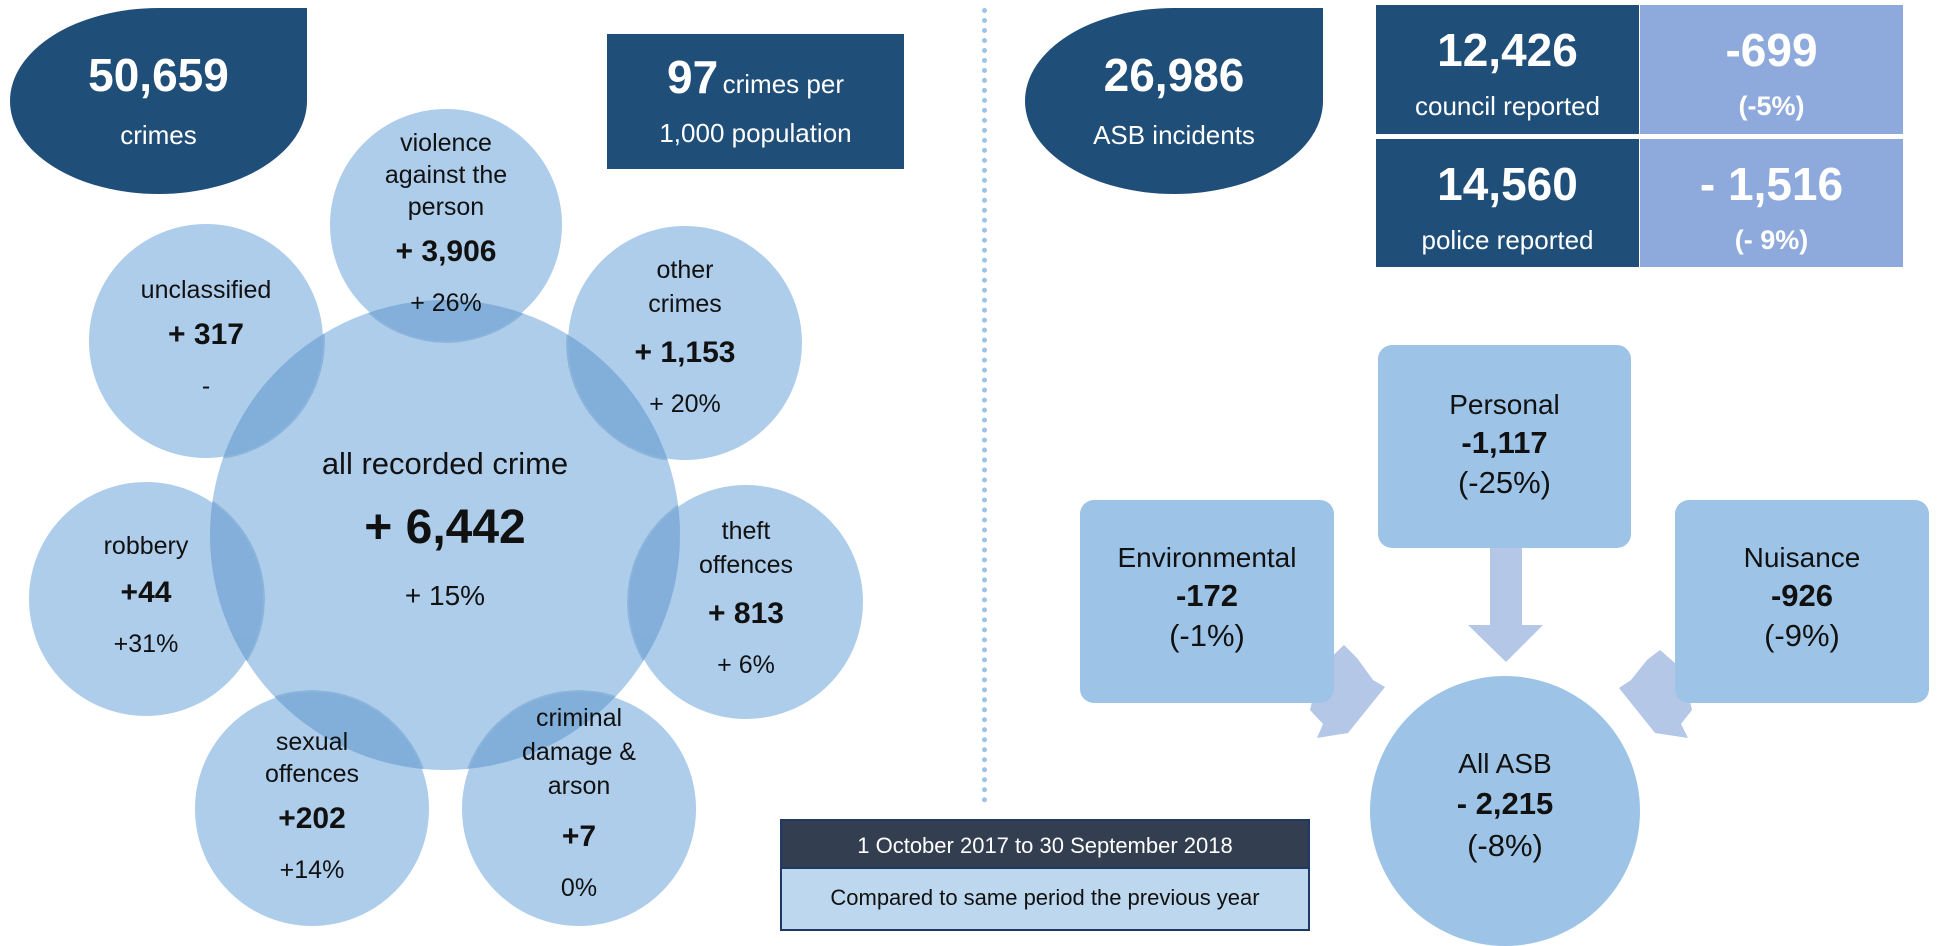 This screenshot has width=1939, height=946. What do you see at coordinates (685, 352) in the screenshot?
I see `other-change: + 1,153` at bounding box center [685, 352].